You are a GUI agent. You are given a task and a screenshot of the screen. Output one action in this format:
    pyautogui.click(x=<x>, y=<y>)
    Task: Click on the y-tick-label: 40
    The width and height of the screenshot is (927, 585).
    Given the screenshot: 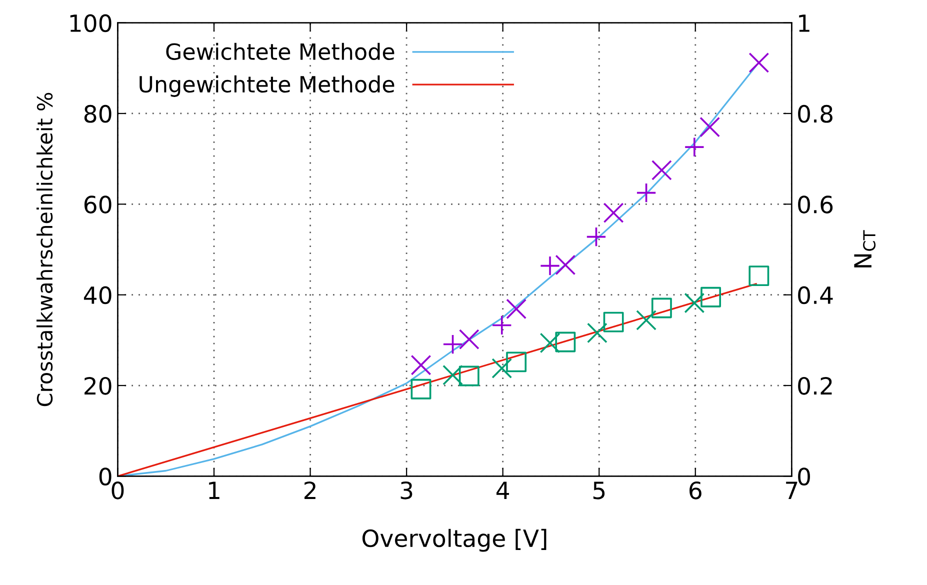 What is the action you would take?
    pyautogui.click(x=98, y=295)
    